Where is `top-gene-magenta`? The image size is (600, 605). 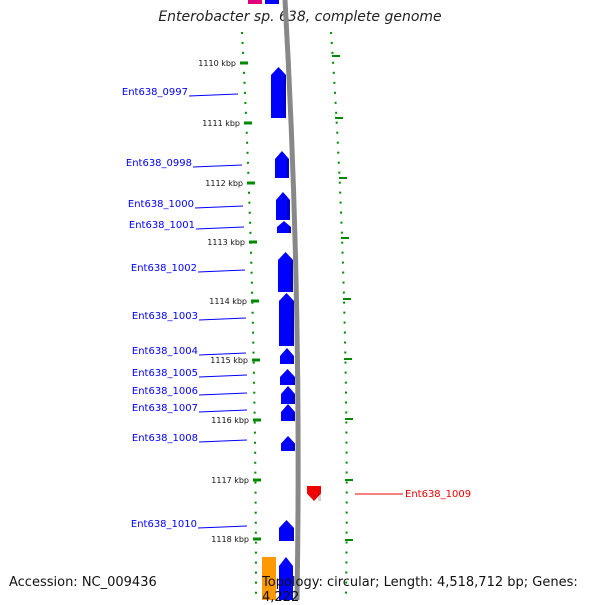
top-gene-magenta is located at coordinates (255, 2).